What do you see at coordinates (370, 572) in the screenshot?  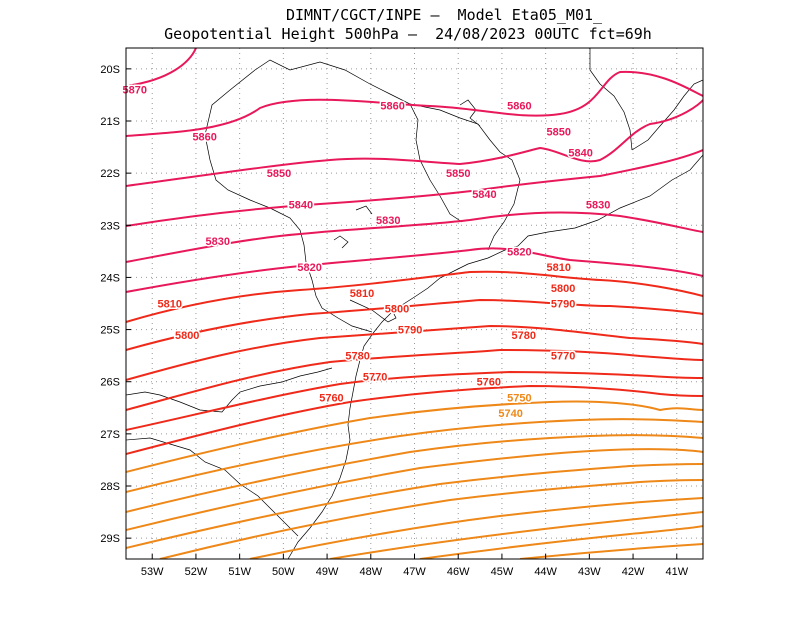 I see `lon-tick-label: 48W` at bounding box center [370, 572].